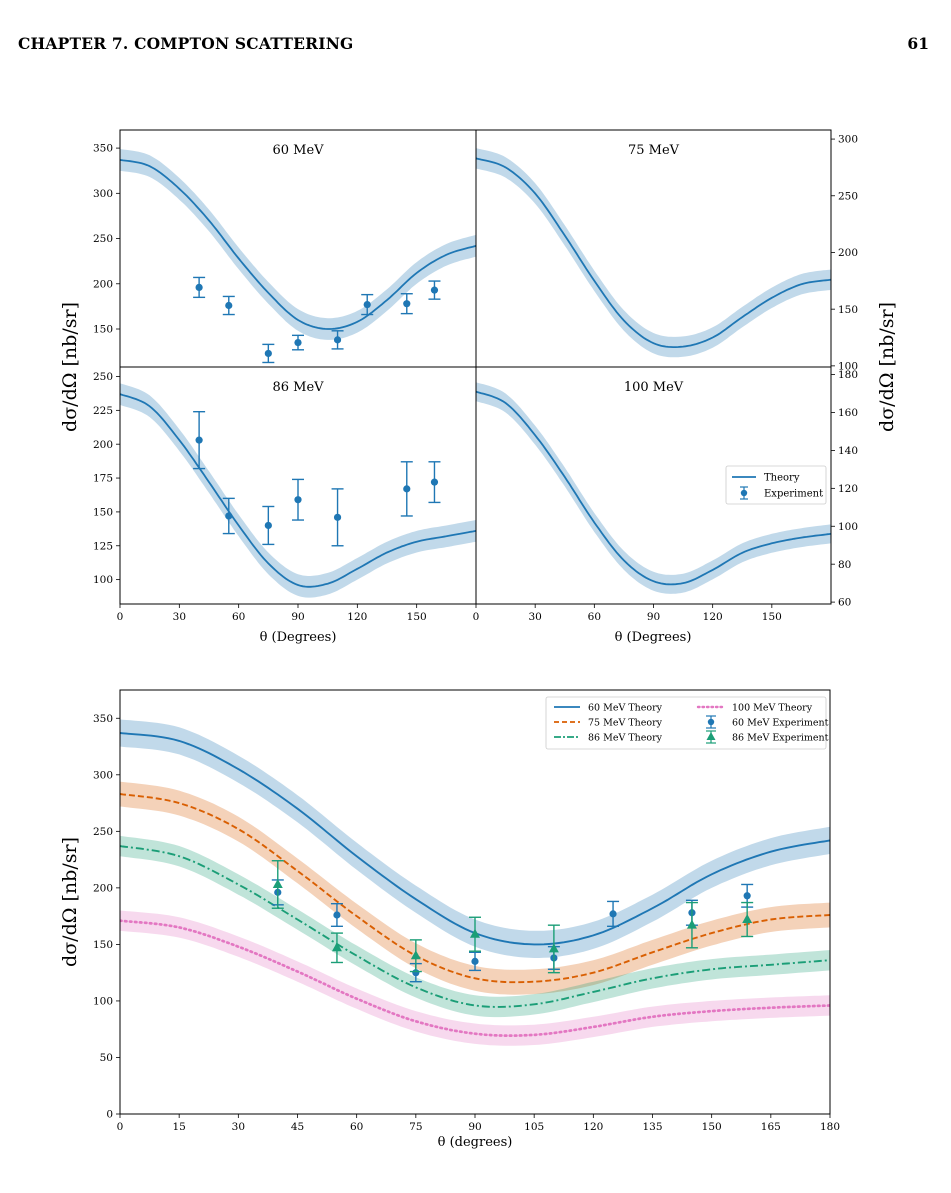  Describe the element at coordinates (103, 479) in the screenshot. I see `y-tick-label: 175` at that location.